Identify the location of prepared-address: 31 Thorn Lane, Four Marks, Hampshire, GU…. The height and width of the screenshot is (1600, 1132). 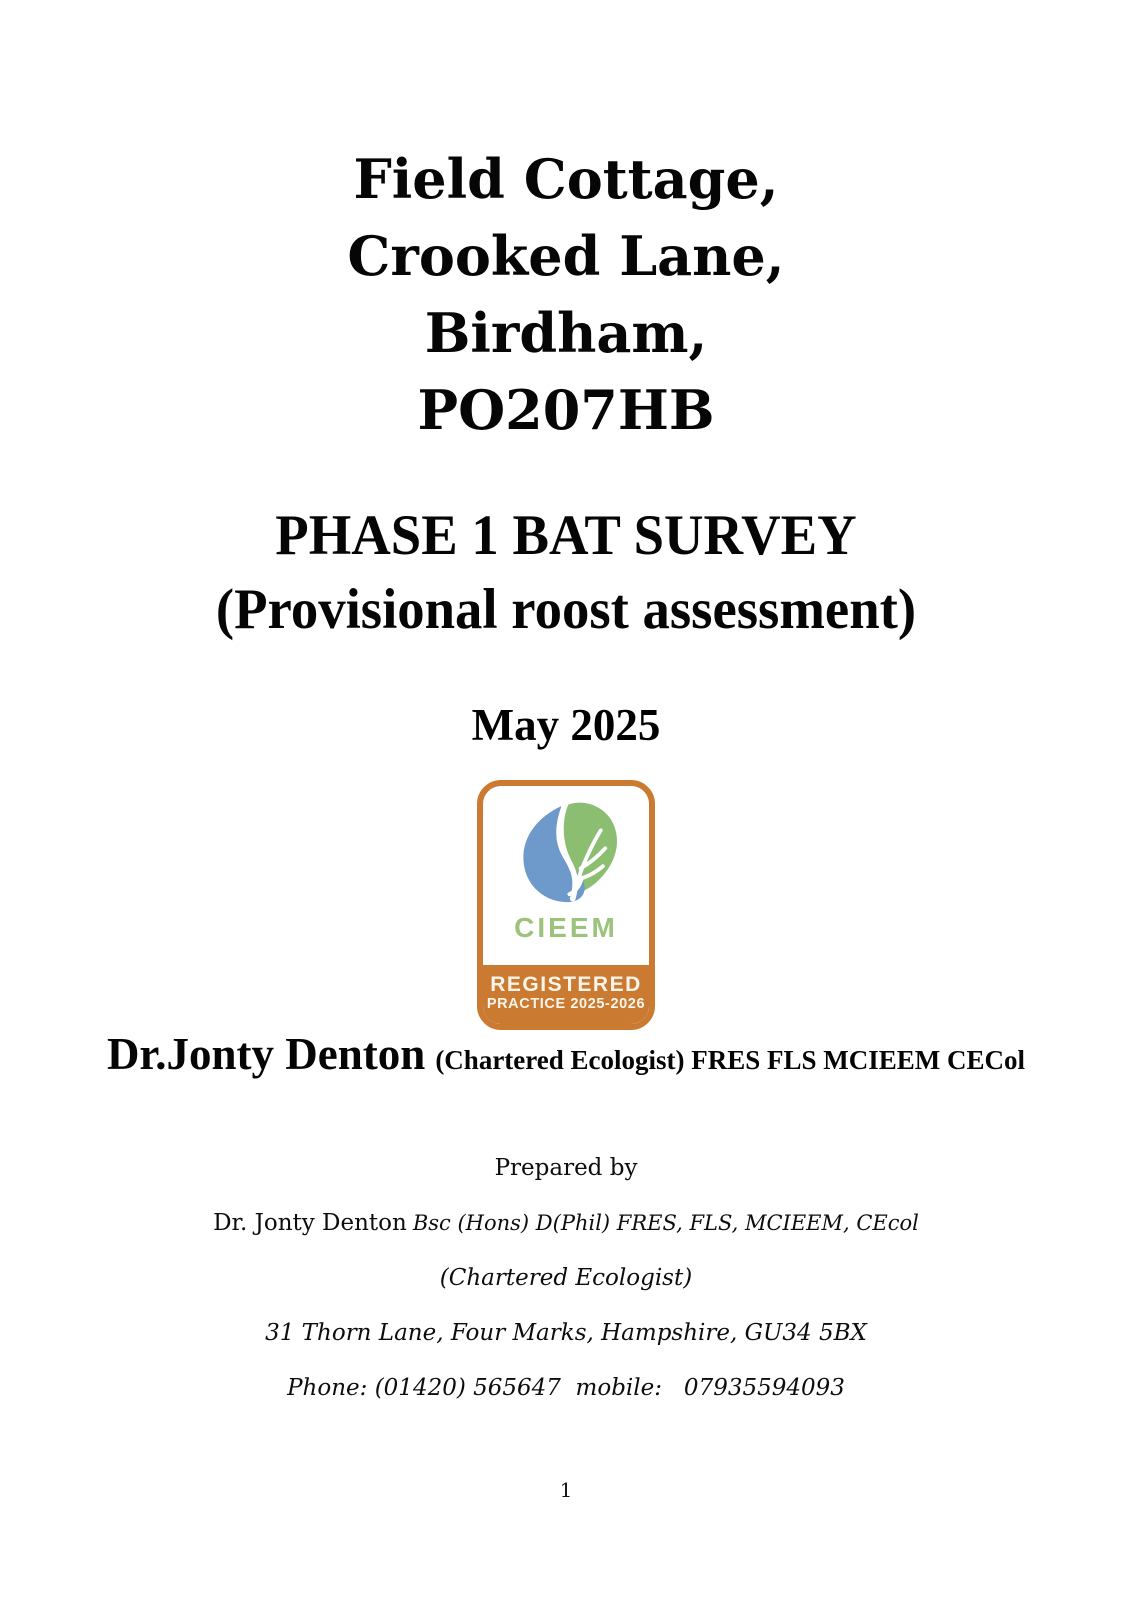
(566, 1333).